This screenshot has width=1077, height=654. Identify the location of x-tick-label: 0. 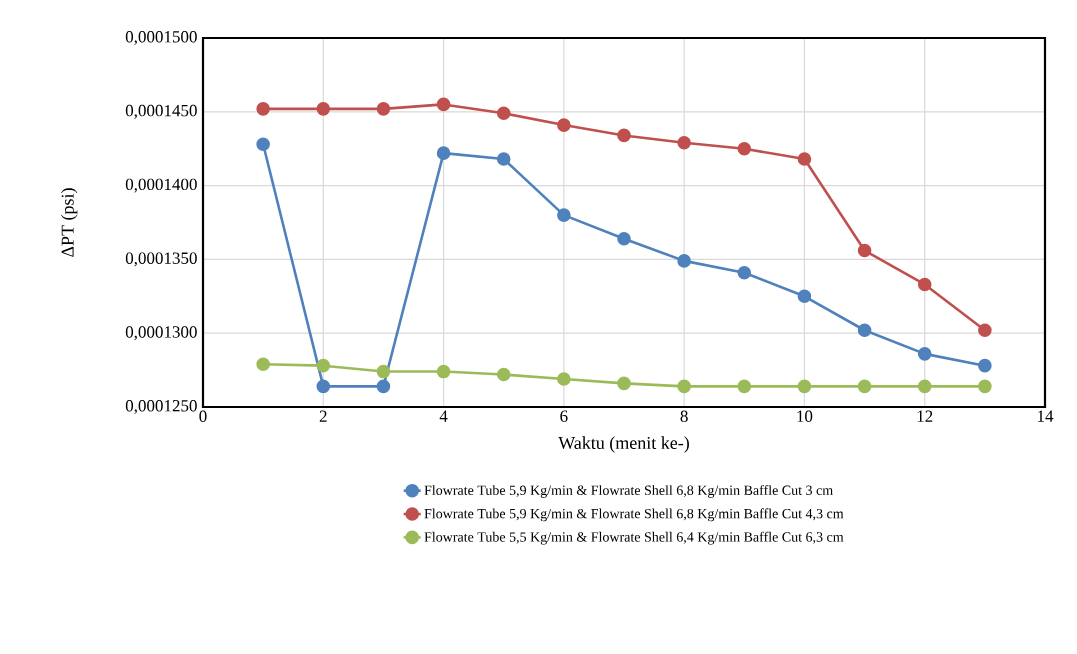
(203, 416).